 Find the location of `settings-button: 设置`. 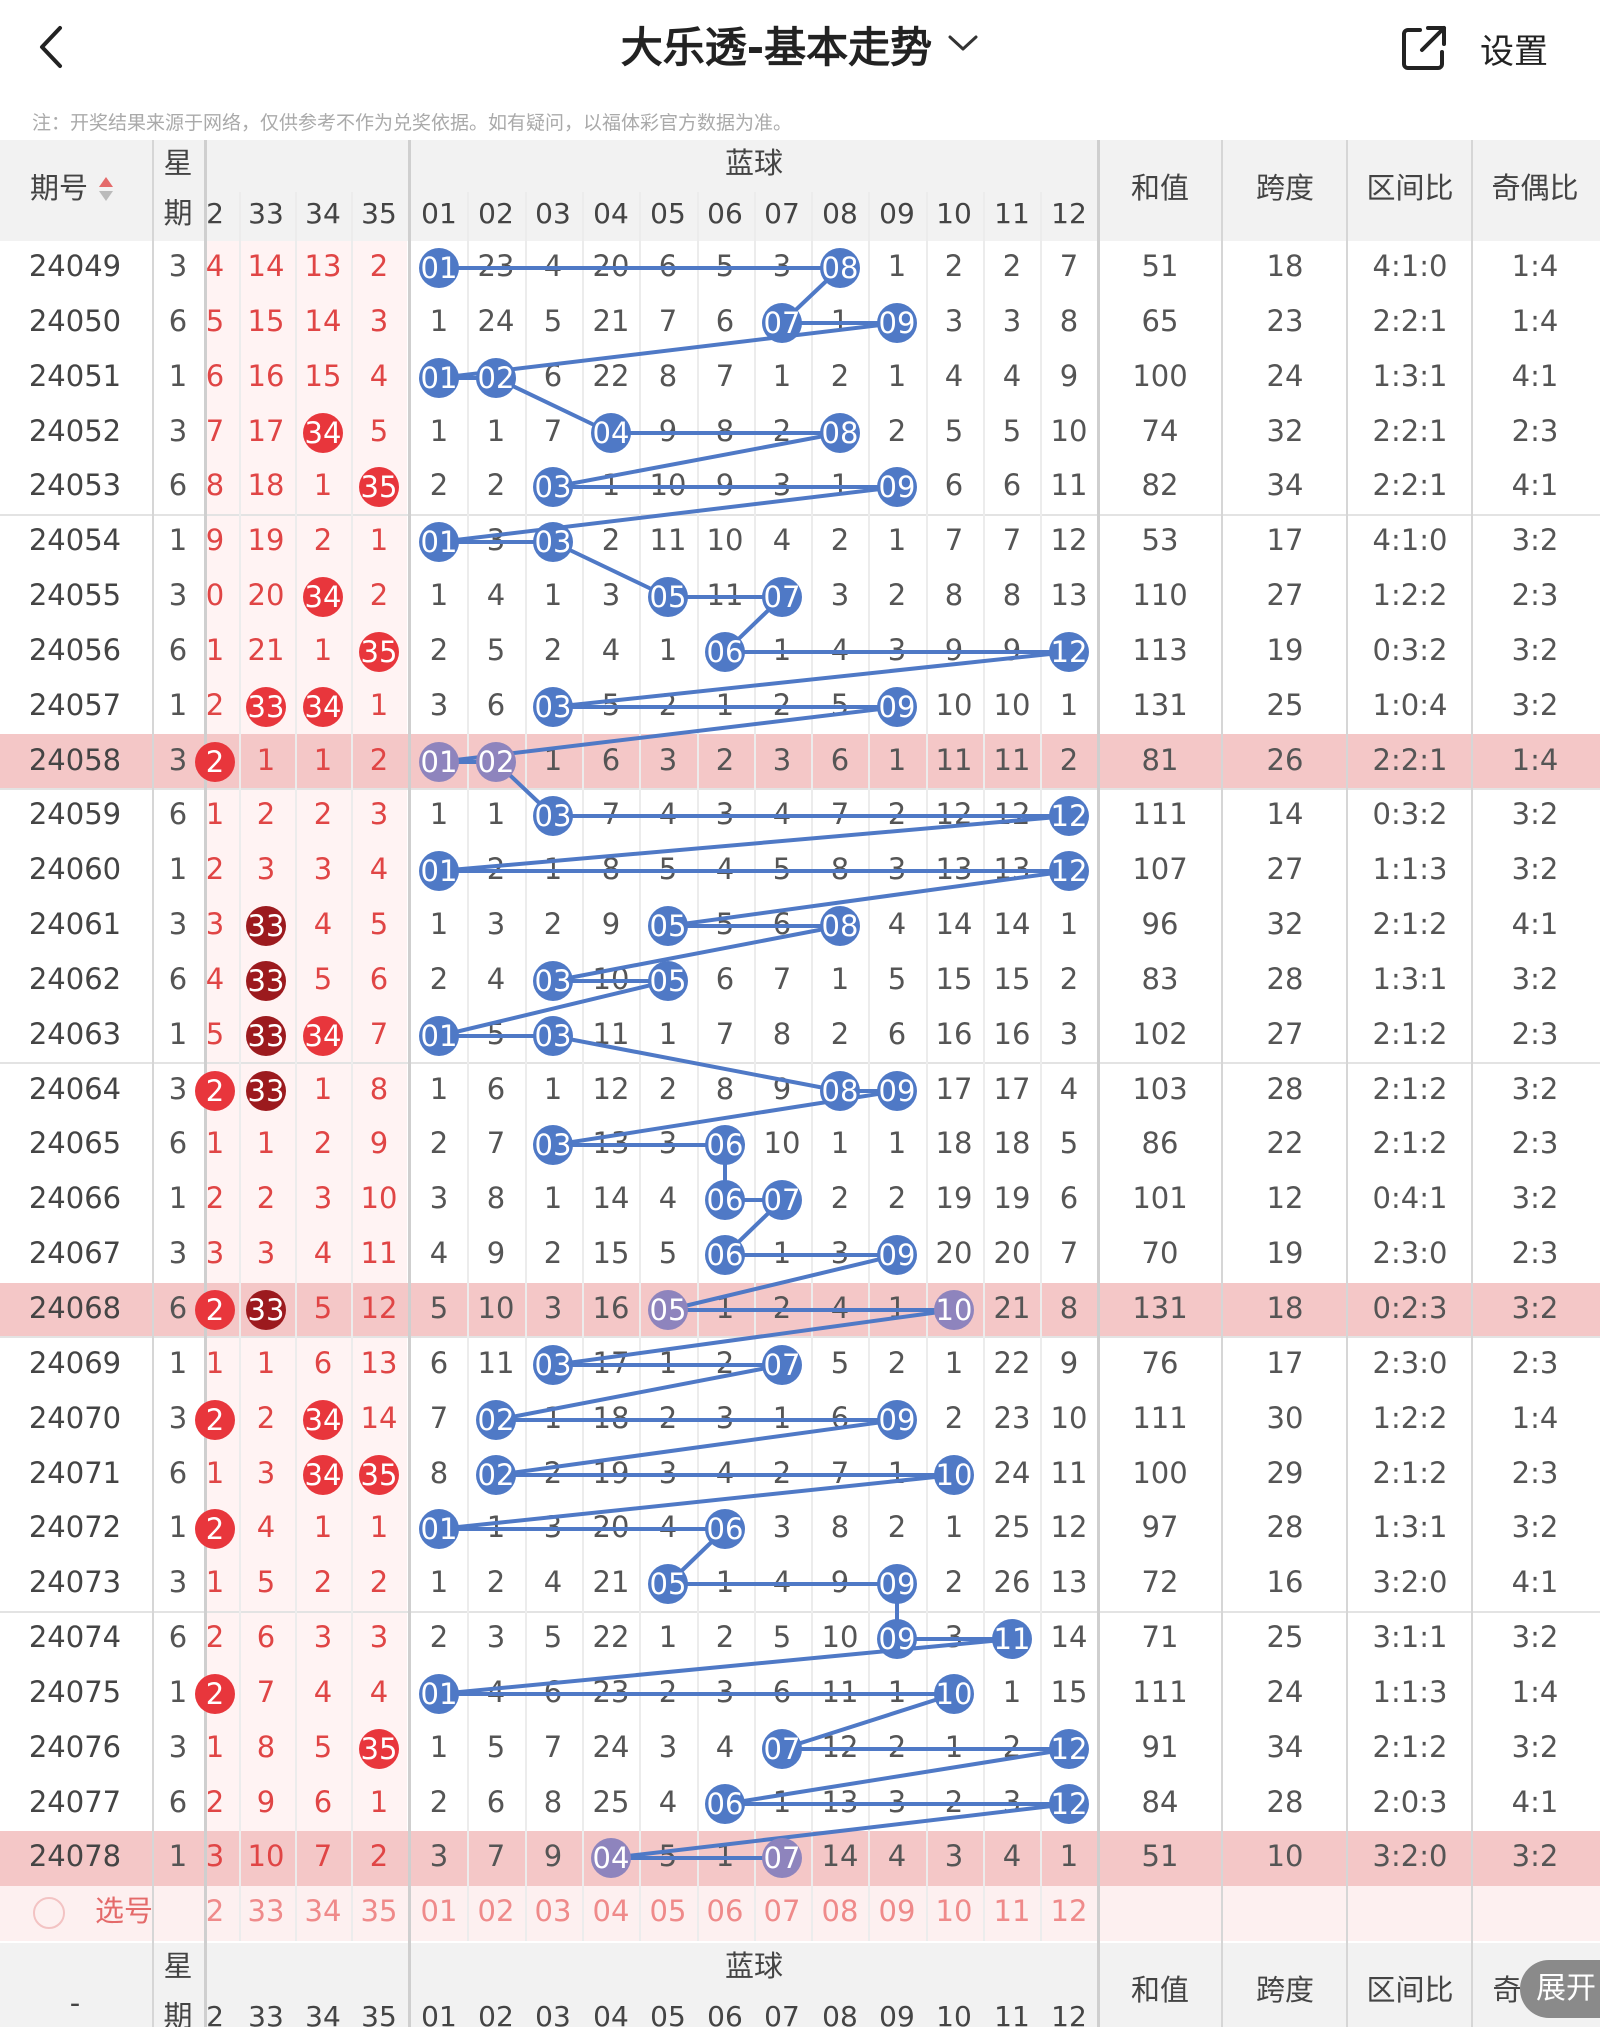

settings-button: 设置 is located at coordinates (1514, 52).